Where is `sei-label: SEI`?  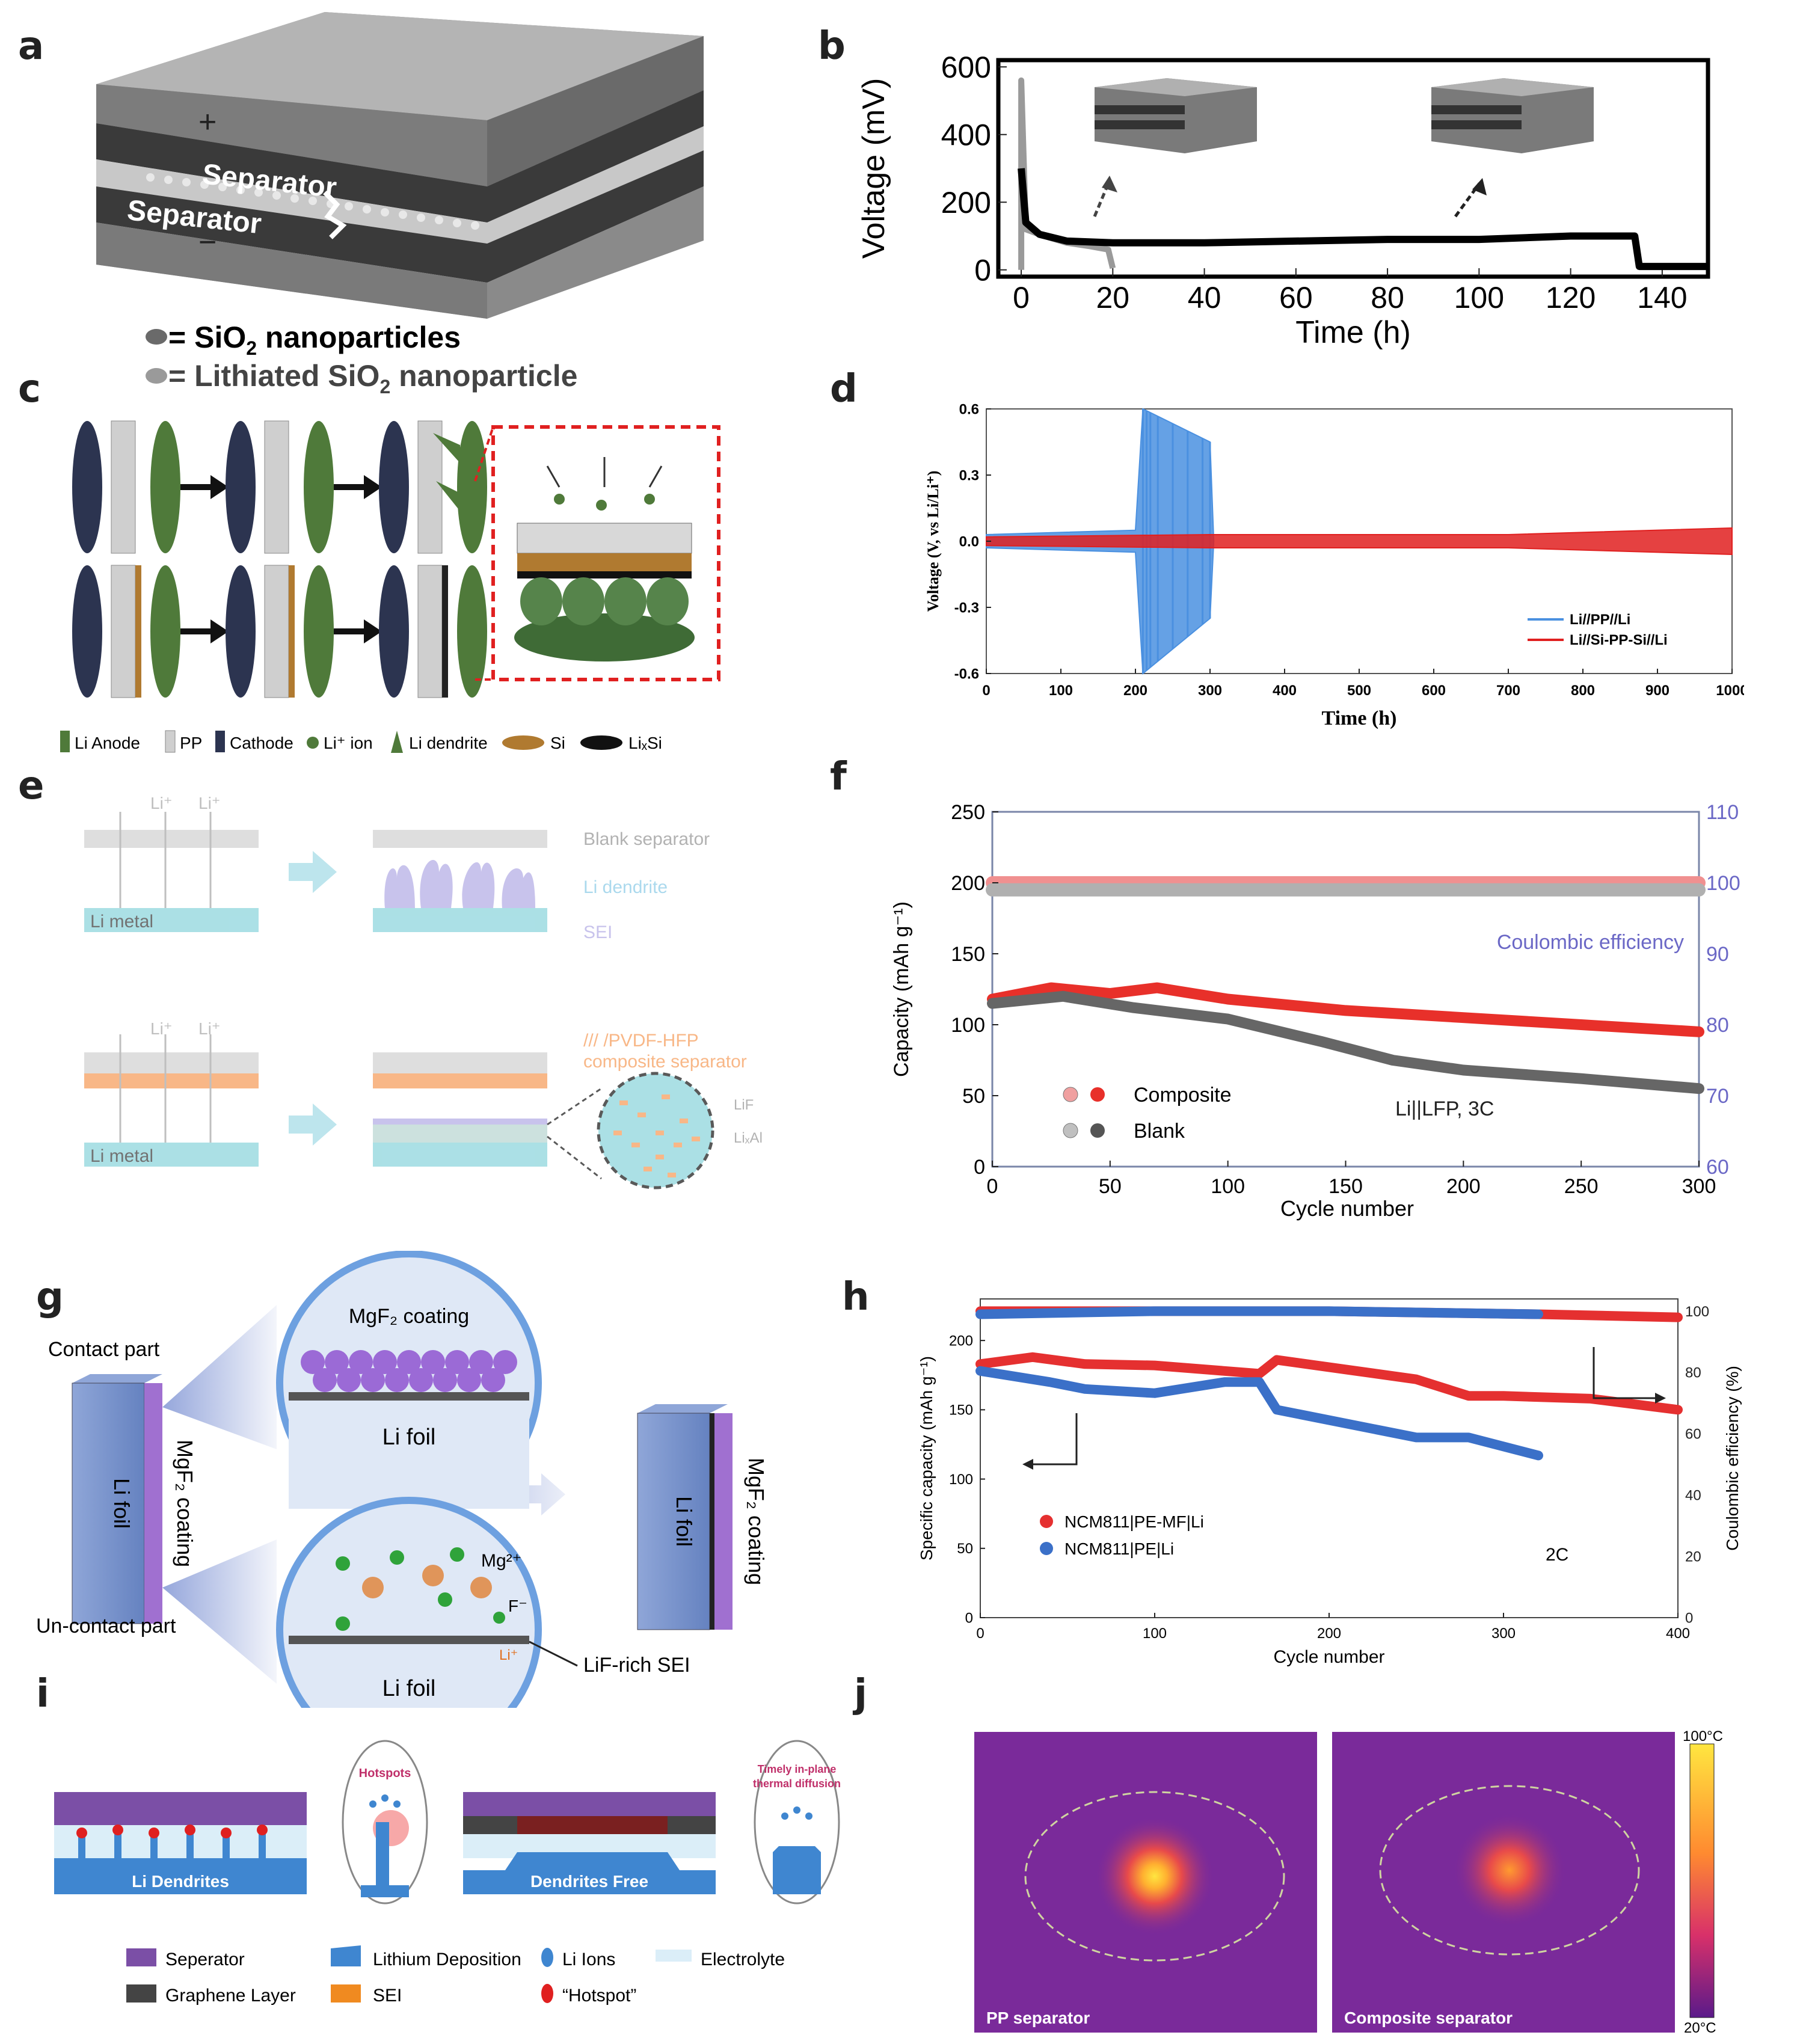
sei-label: SEI is located at coordinates (597, 932).